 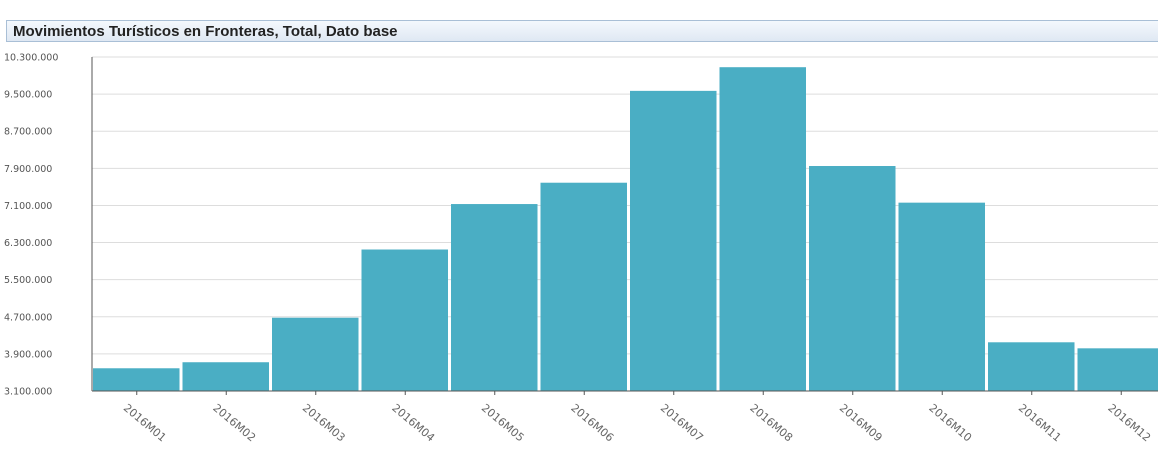 I want to click on x-tick-label: 2016M11, so click(x=1040, y=422).